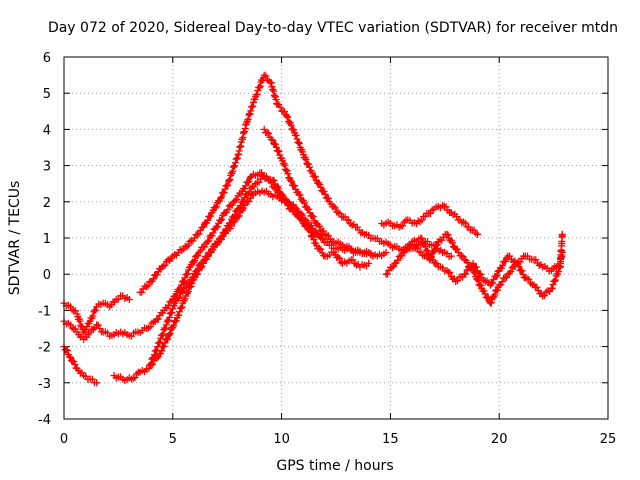 The height and width of the screenshot is (480, 640). What do you see at coordinates (334, 466) in the screenshot?
I see `x-axis-label: GPS time / hours` at bounding box center [334, 466].